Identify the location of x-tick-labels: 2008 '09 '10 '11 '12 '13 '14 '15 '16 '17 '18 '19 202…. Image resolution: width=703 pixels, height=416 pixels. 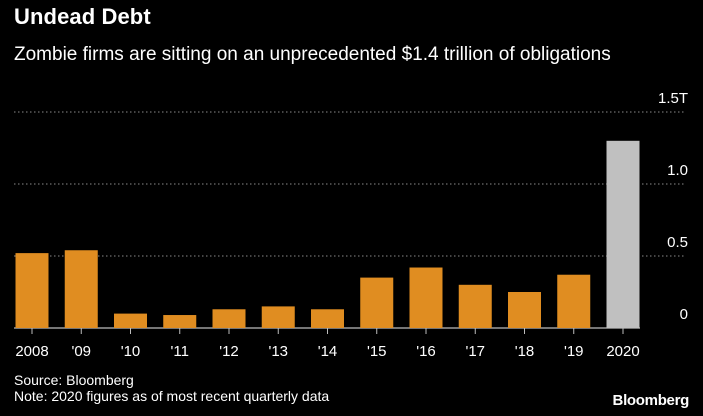
(327, 351).